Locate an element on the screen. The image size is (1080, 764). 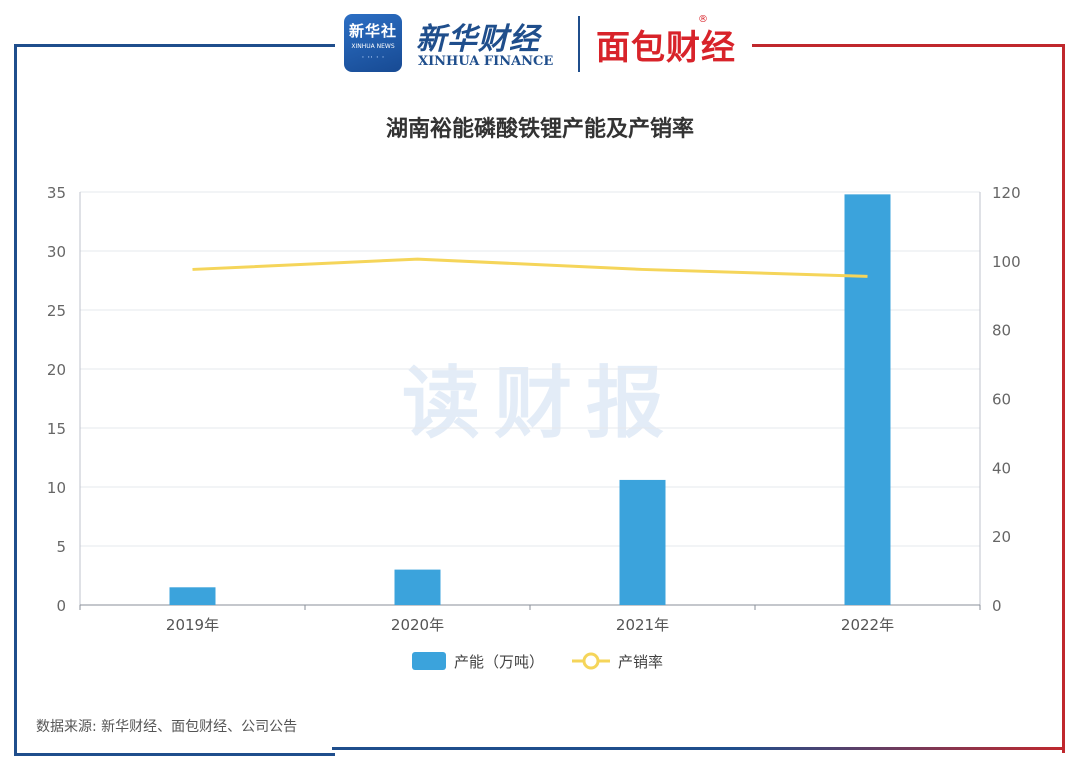
watermark-text: 读财报 is located at coordinates (540, 404).